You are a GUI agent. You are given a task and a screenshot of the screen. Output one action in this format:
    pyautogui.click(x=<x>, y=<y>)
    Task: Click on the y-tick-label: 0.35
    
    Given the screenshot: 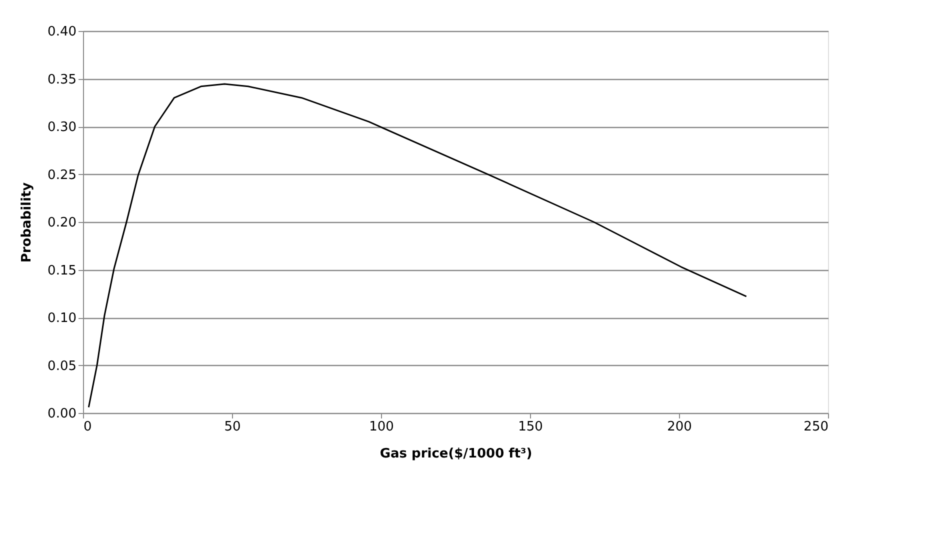 What is the action you would take?
    pyautogui.click(x=62, y=80)
    